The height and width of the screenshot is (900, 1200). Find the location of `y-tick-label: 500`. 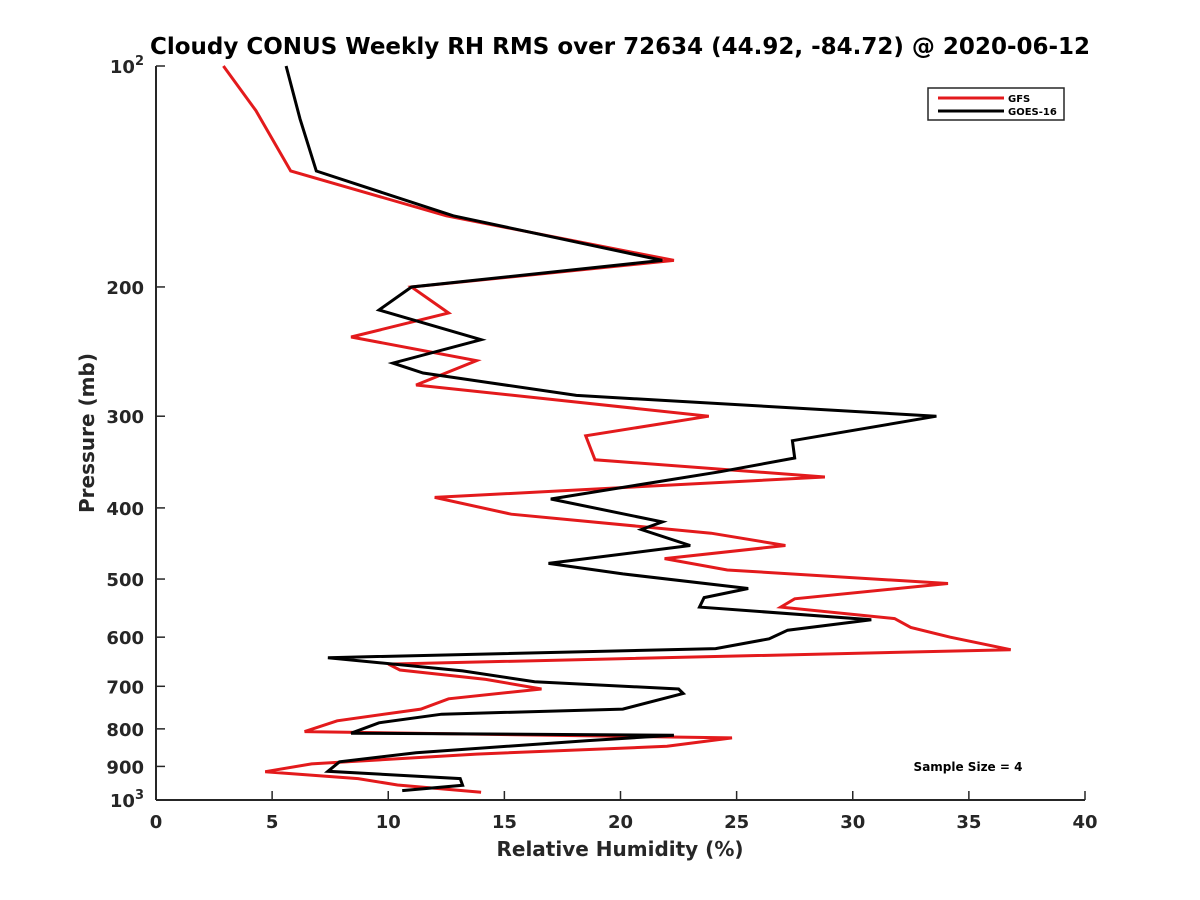

y-tick-label: 500 is located at coordinates (125, 580).